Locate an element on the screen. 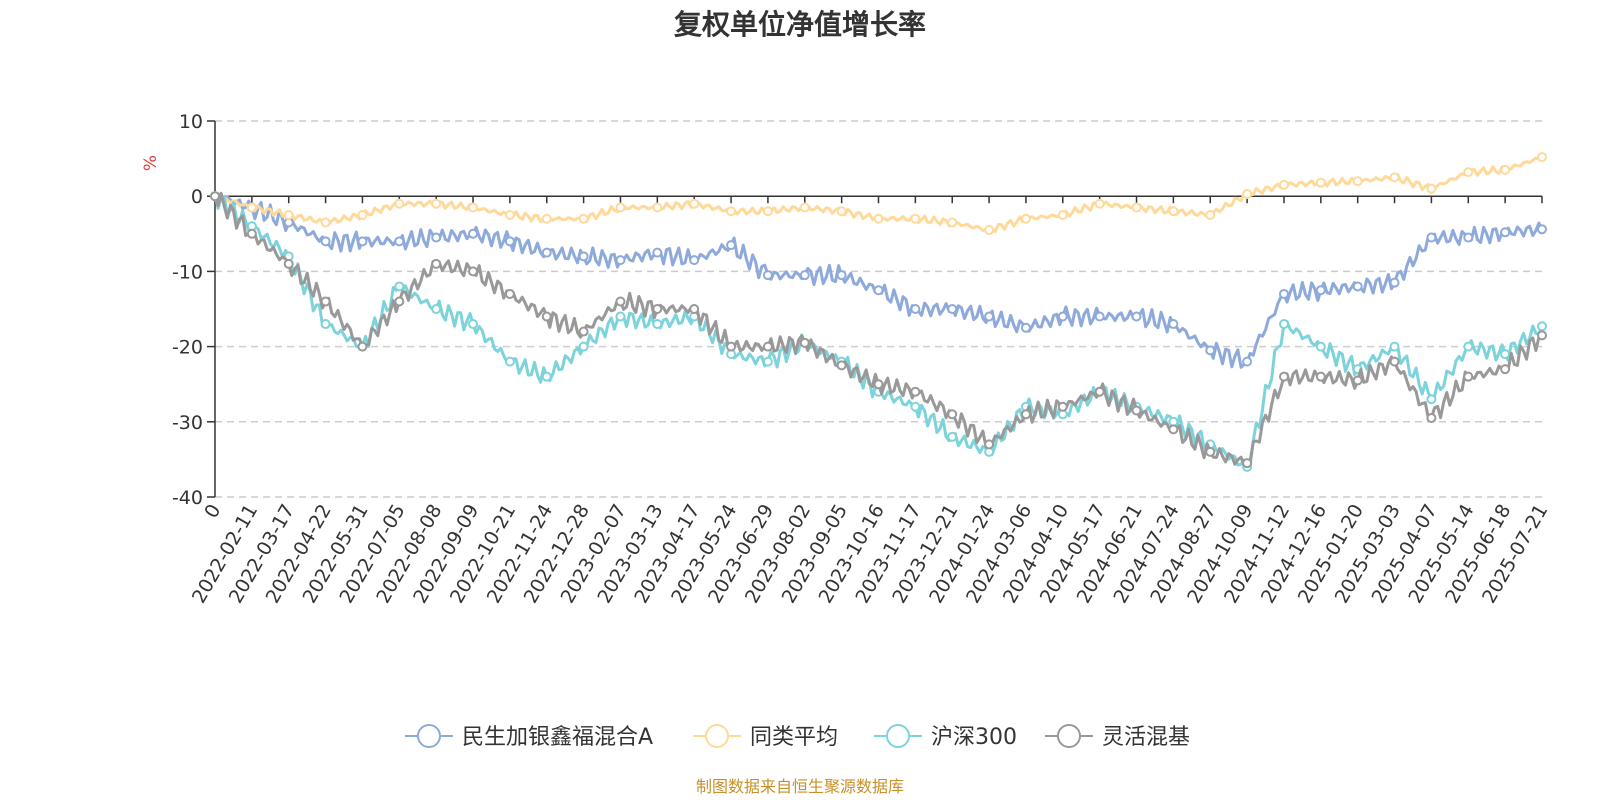 This screenshot has width=1600, height=800. legend-item: 沪深300 is located at coordinates (945, 737).